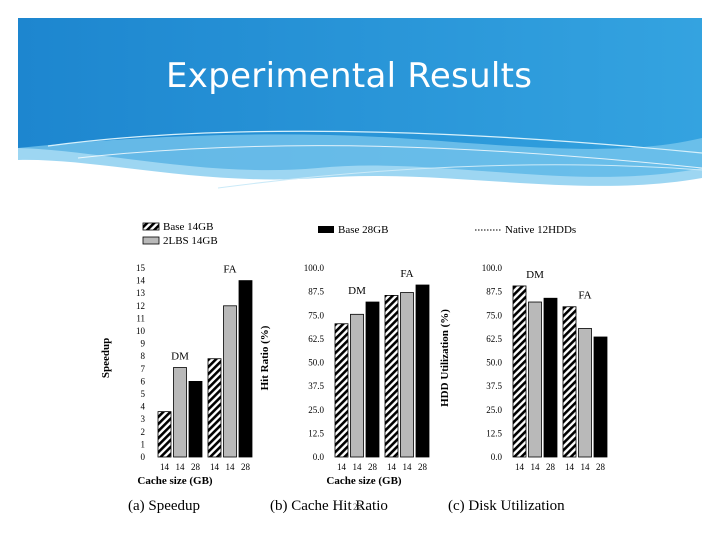 Image resolution: width=720 pixels, height=540 pixels. Describe the element at coordinates (506, 506) in the screenshot. I see `chart-caption: (c) Disk Utilization` at that location.